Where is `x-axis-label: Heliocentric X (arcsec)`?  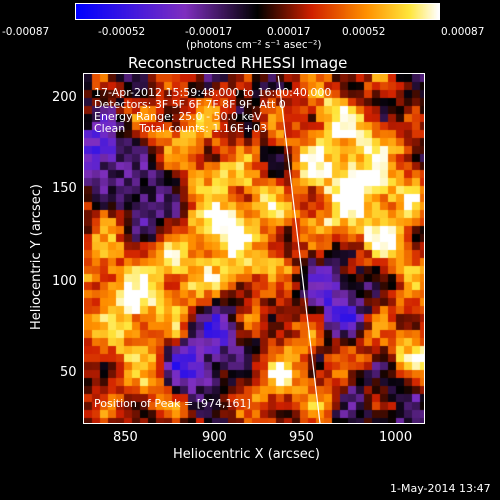 x-axis-label: Heliocentric X (arcsec) is located at coordinates (246, 454).